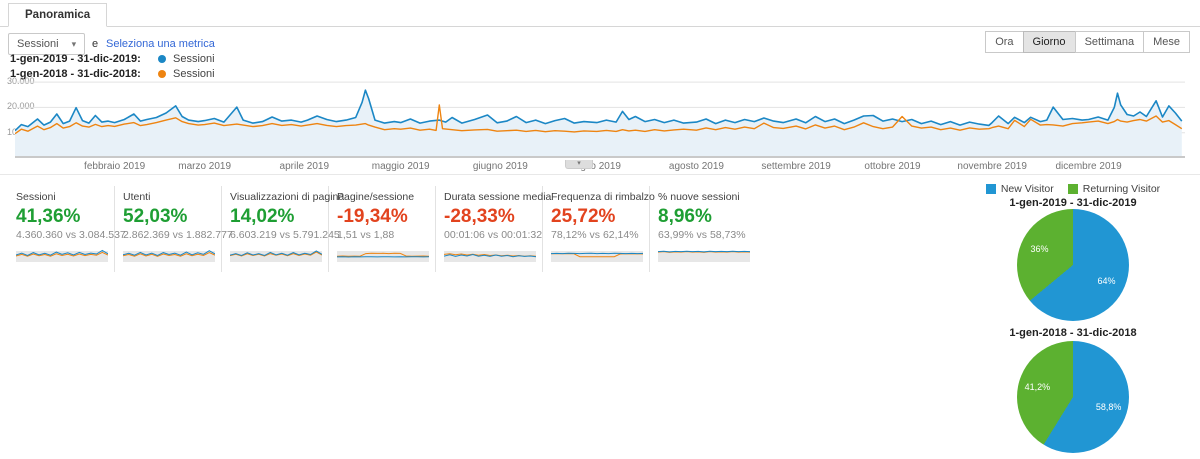  What do you see at coordinates (137, 197) in the screenshot?
I see `metric-card-title: Utenti` at bounding box center [137, 197].